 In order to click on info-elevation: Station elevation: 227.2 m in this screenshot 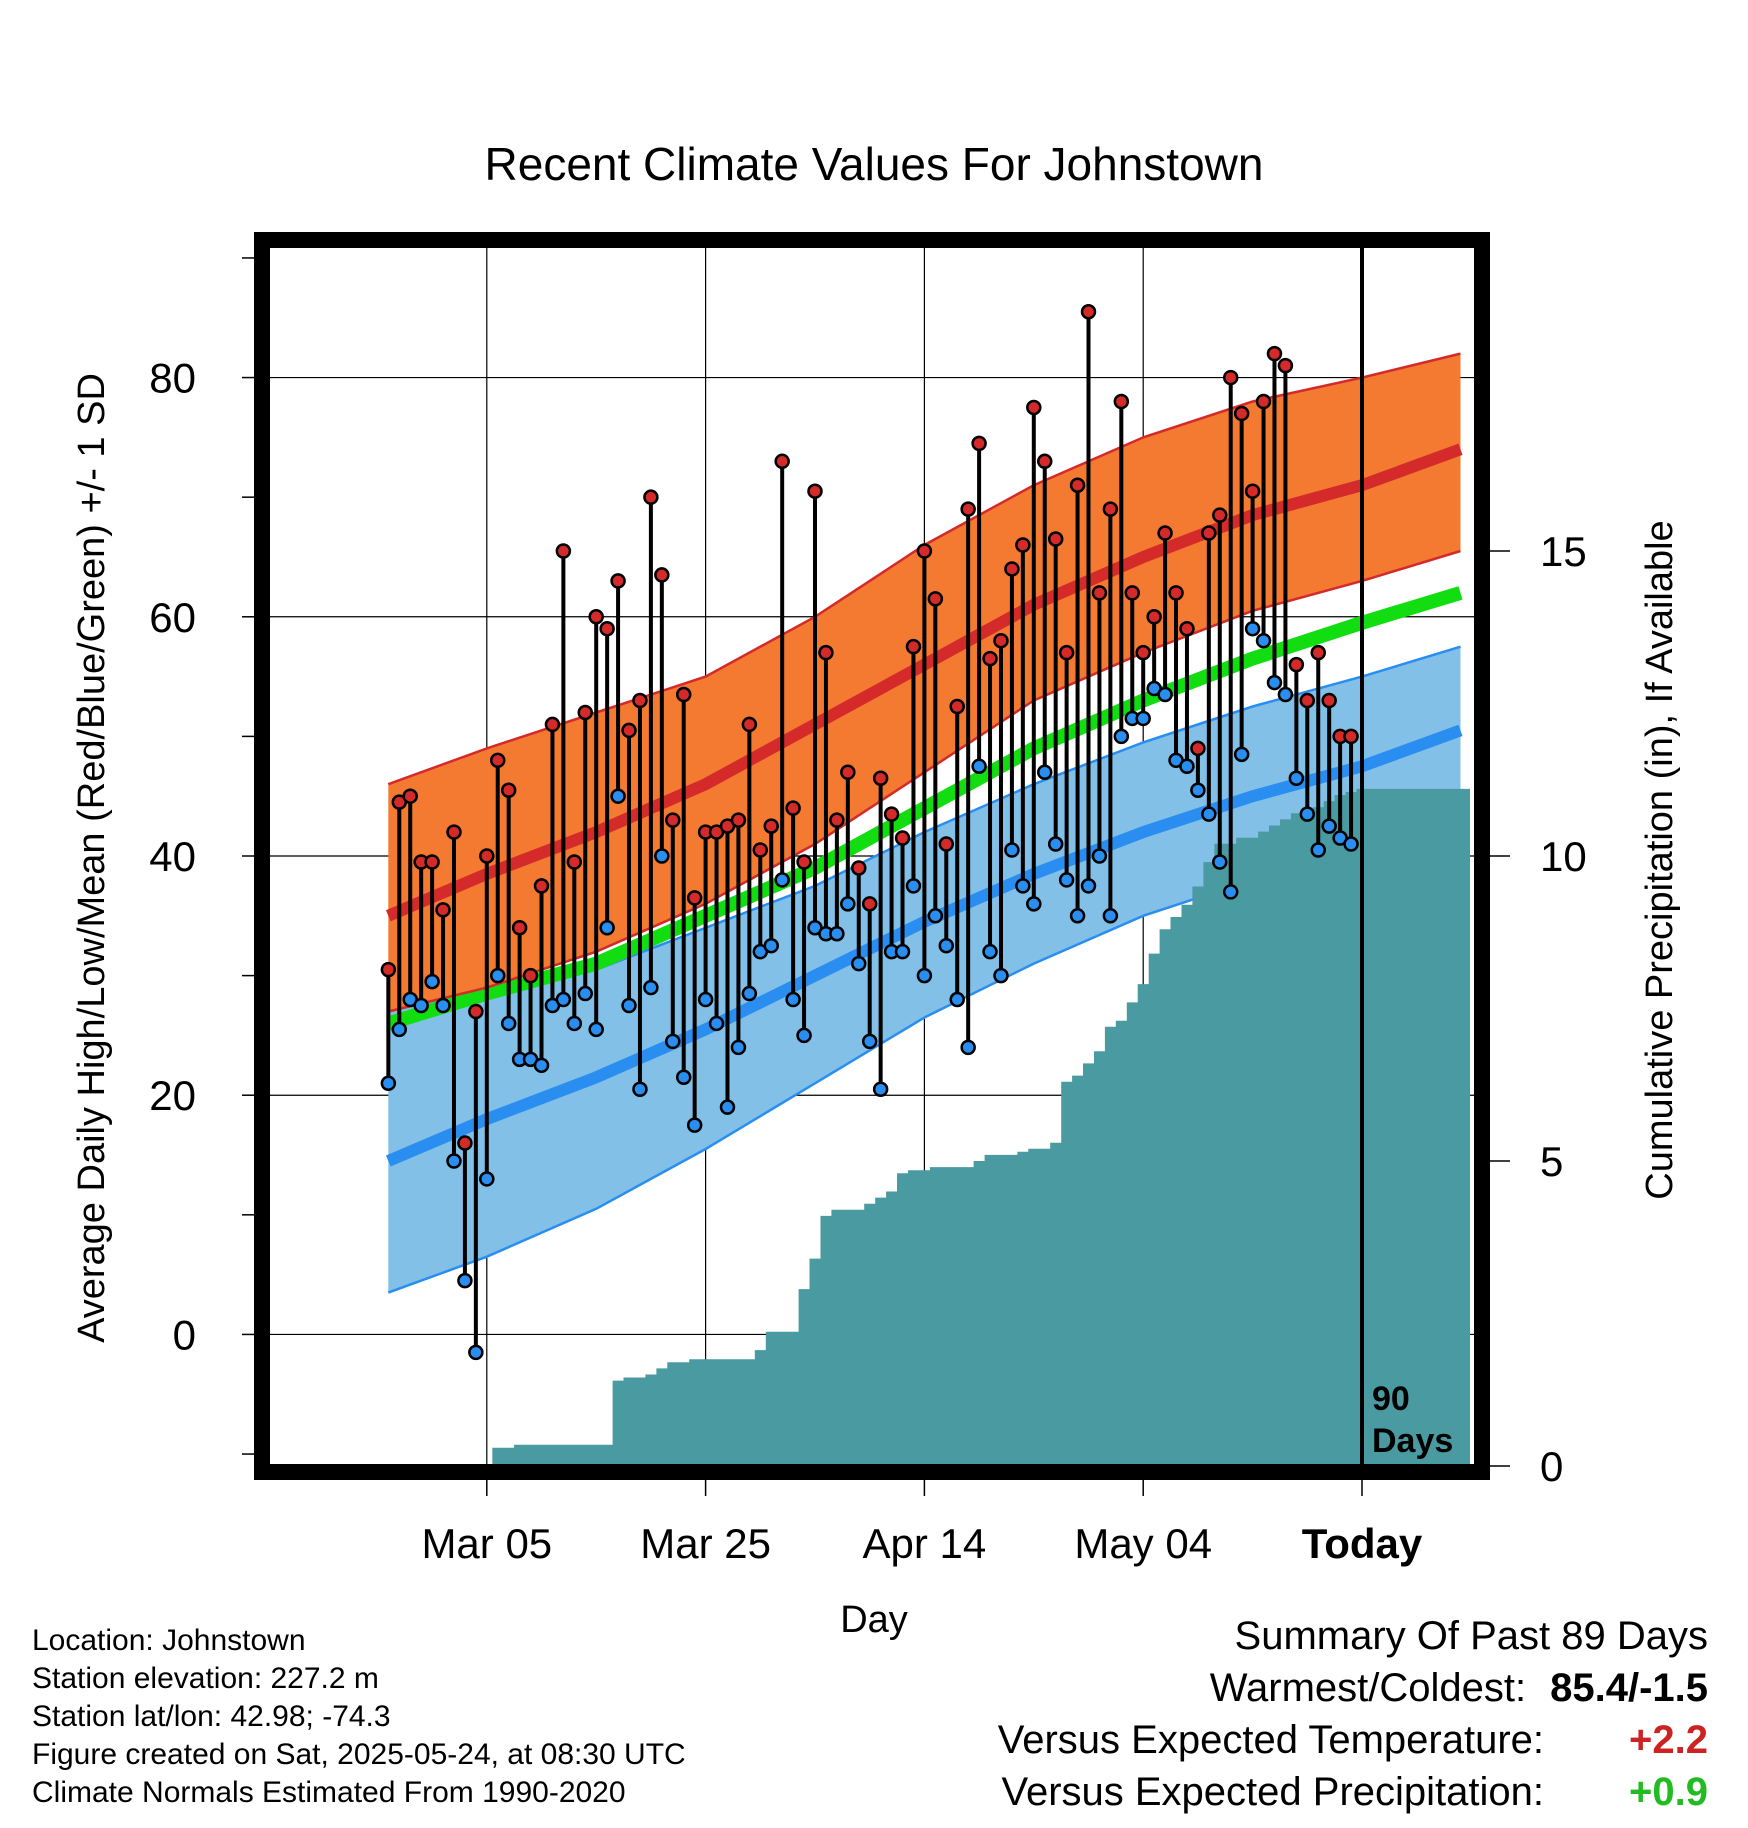, I will do `click(205, 1678)`.